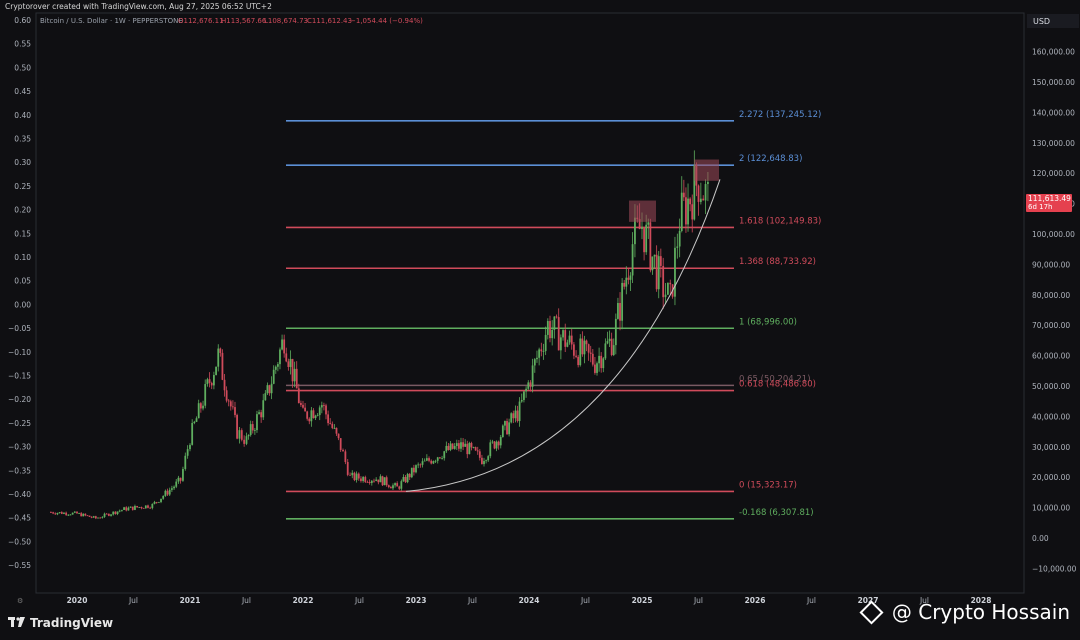 This screenshot has height=640, width=1080. Describe the element at coordinates (111, 21) in the screenshot. I see `symbol-title: Bitcoin / U.S. Dollar · 1W · PEPPERSTONE` at that location.